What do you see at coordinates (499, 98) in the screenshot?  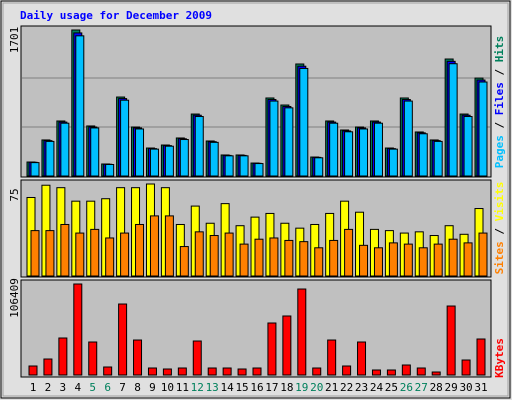 I see `legend-entry: Files` at bounding box center [499, 98].